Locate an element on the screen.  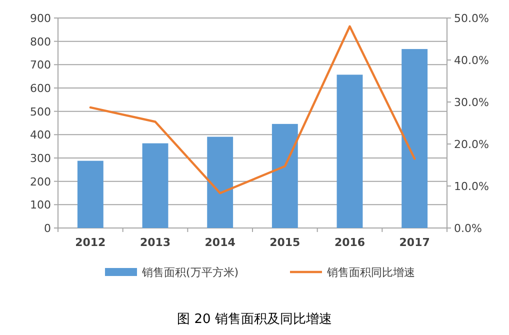
y2-tick-label: 40.0% is located at coordinates (471, 60).